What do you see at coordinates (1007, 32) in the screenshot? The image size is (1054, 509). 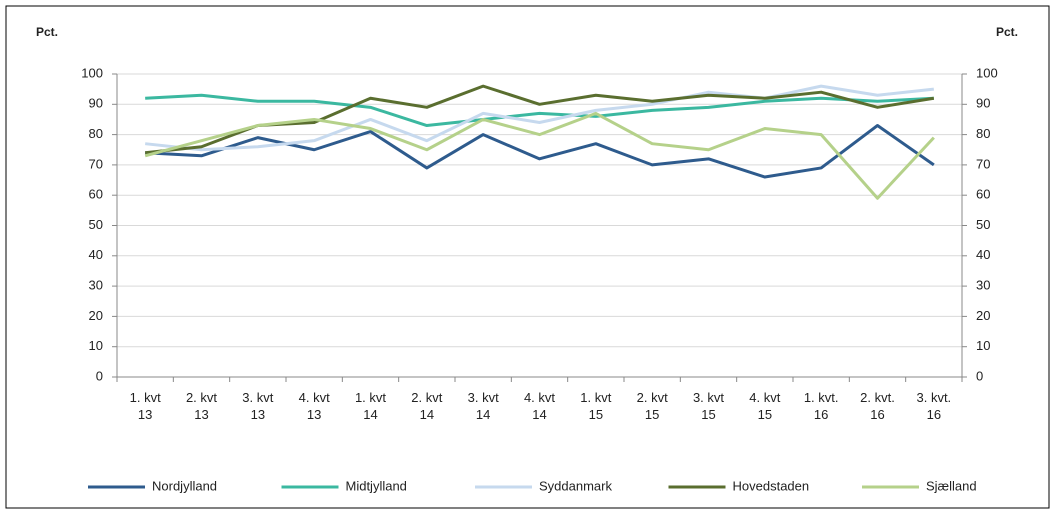 I see `y2-axis-label: Pct.` at bounding box center [1007, 32].